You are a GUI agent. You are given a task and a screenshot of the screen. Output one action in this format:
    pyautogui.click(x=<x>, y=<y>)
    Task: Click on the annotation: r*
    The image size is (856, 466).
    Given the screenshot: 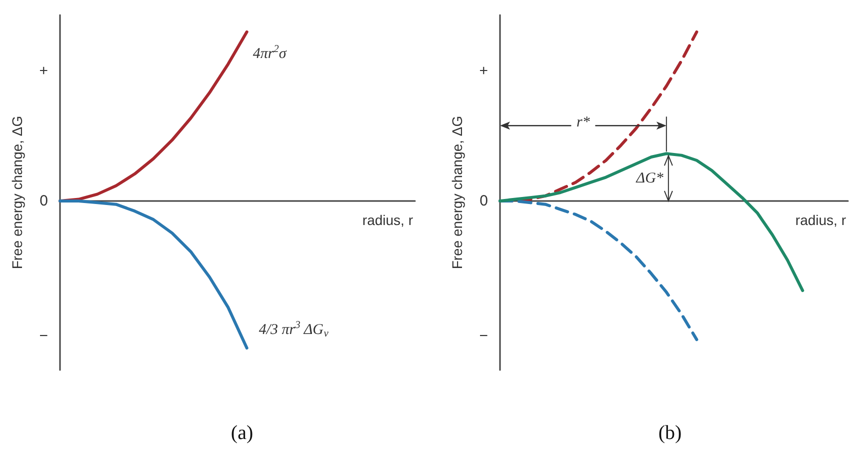 What is the action you would take?
    pyautogui.click(x=583, y=122)
    